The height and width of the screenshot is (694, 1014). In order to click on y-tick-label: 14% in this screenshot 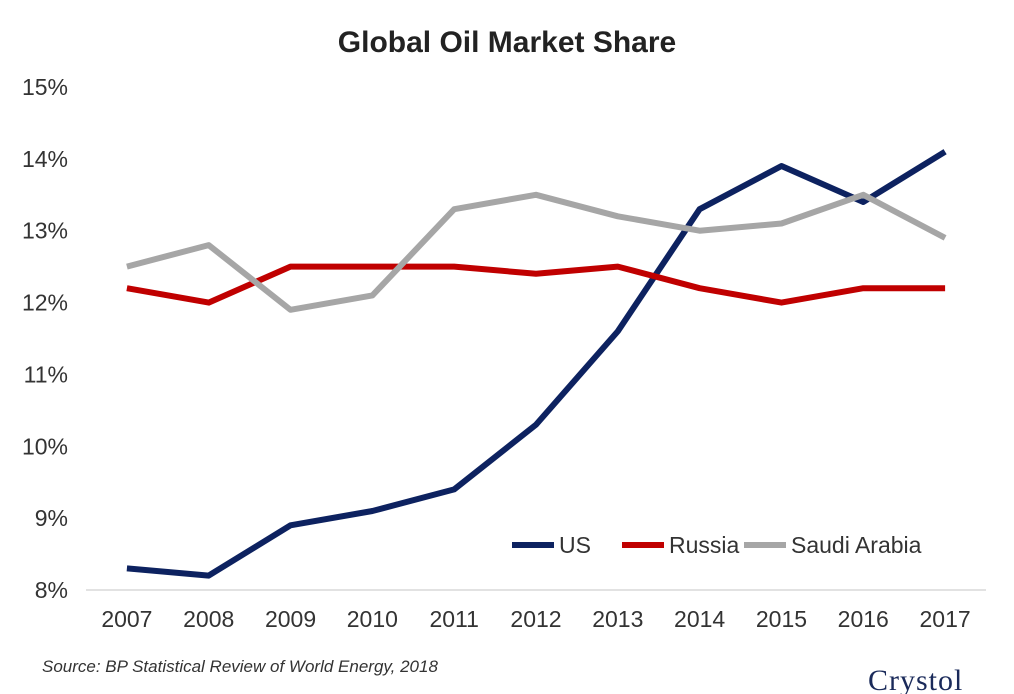, I will do `click(45, 159)`.